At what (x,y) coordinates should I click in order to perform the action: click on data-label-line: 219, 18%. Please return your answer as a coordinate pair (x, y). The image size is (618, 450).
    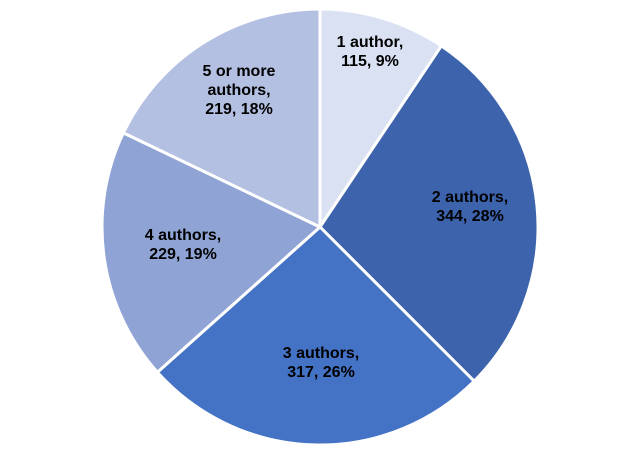
    Looking at the image, I should click on (239, 109).